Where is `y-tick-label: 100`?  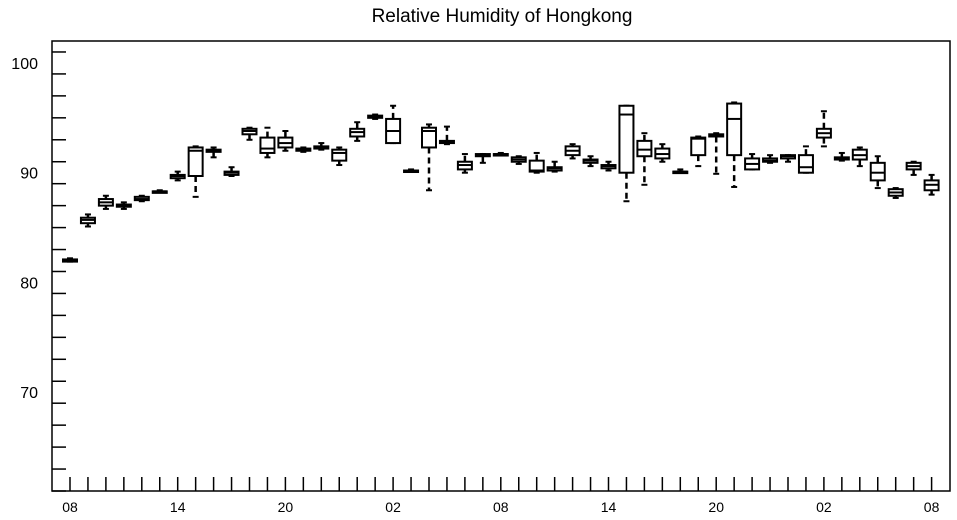
y-tick-label: 100 is located at coordinates (24, 64).